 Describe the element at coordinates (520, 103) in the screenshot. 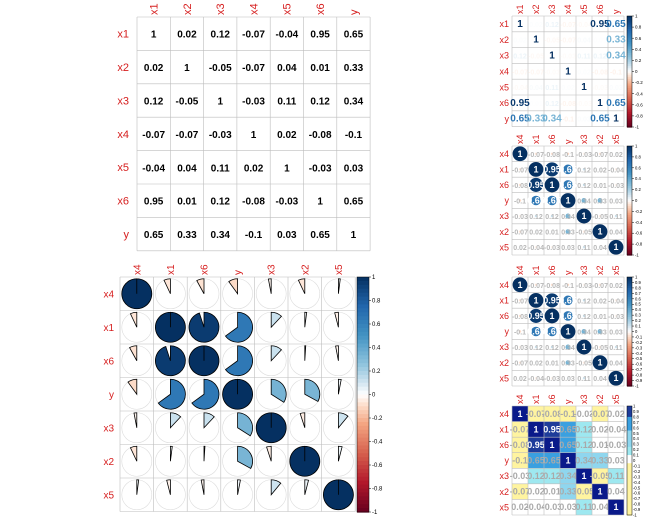

I see `correlation-value: 0.95` at that location.